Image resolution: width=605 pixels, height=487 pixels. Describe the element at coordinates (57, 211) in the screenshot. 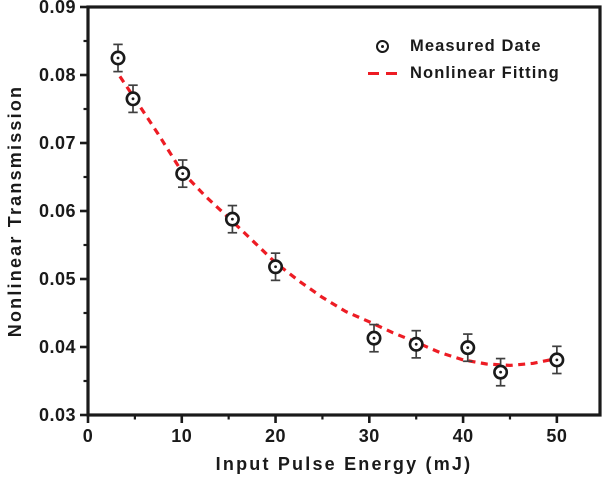

I see `y-tick-label: 0.06` at that location.